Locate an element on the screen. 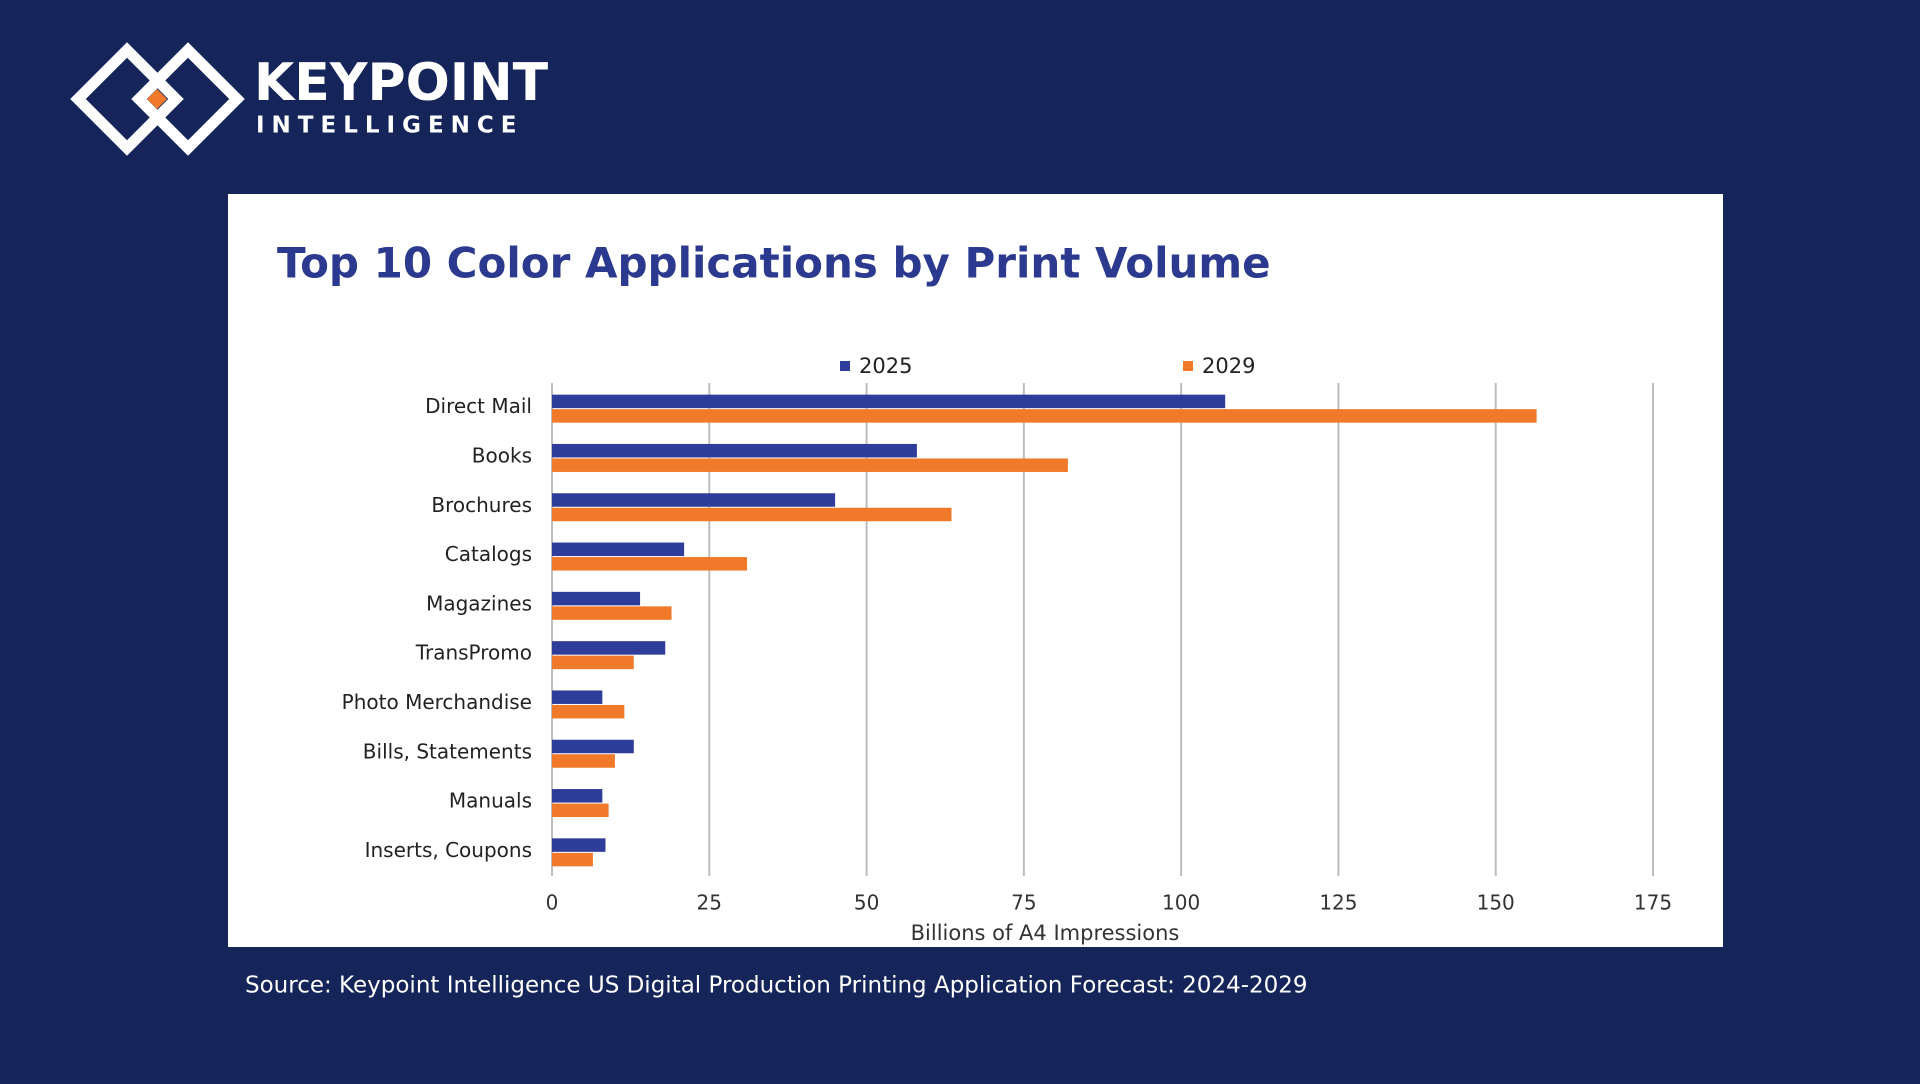 This screenshot has width=1920, height=1084. x-tick-label: 150 is located at coordinates (1496, 903).